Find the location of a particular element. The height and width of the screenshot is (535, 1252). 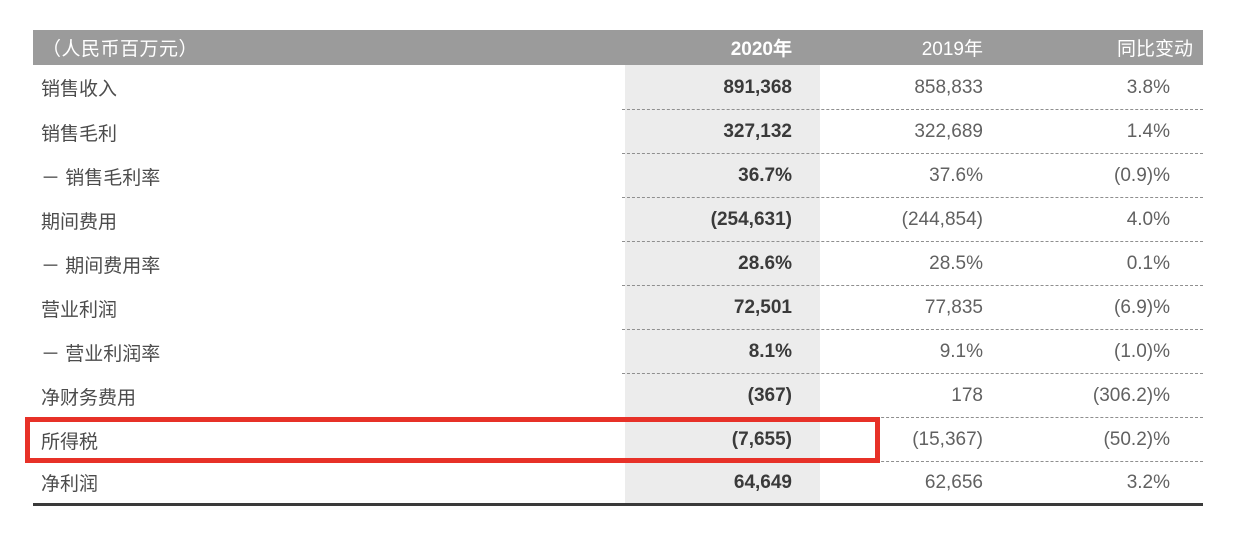

value-yoy-change: (1.0)% is located at coordinates (1142, 351).